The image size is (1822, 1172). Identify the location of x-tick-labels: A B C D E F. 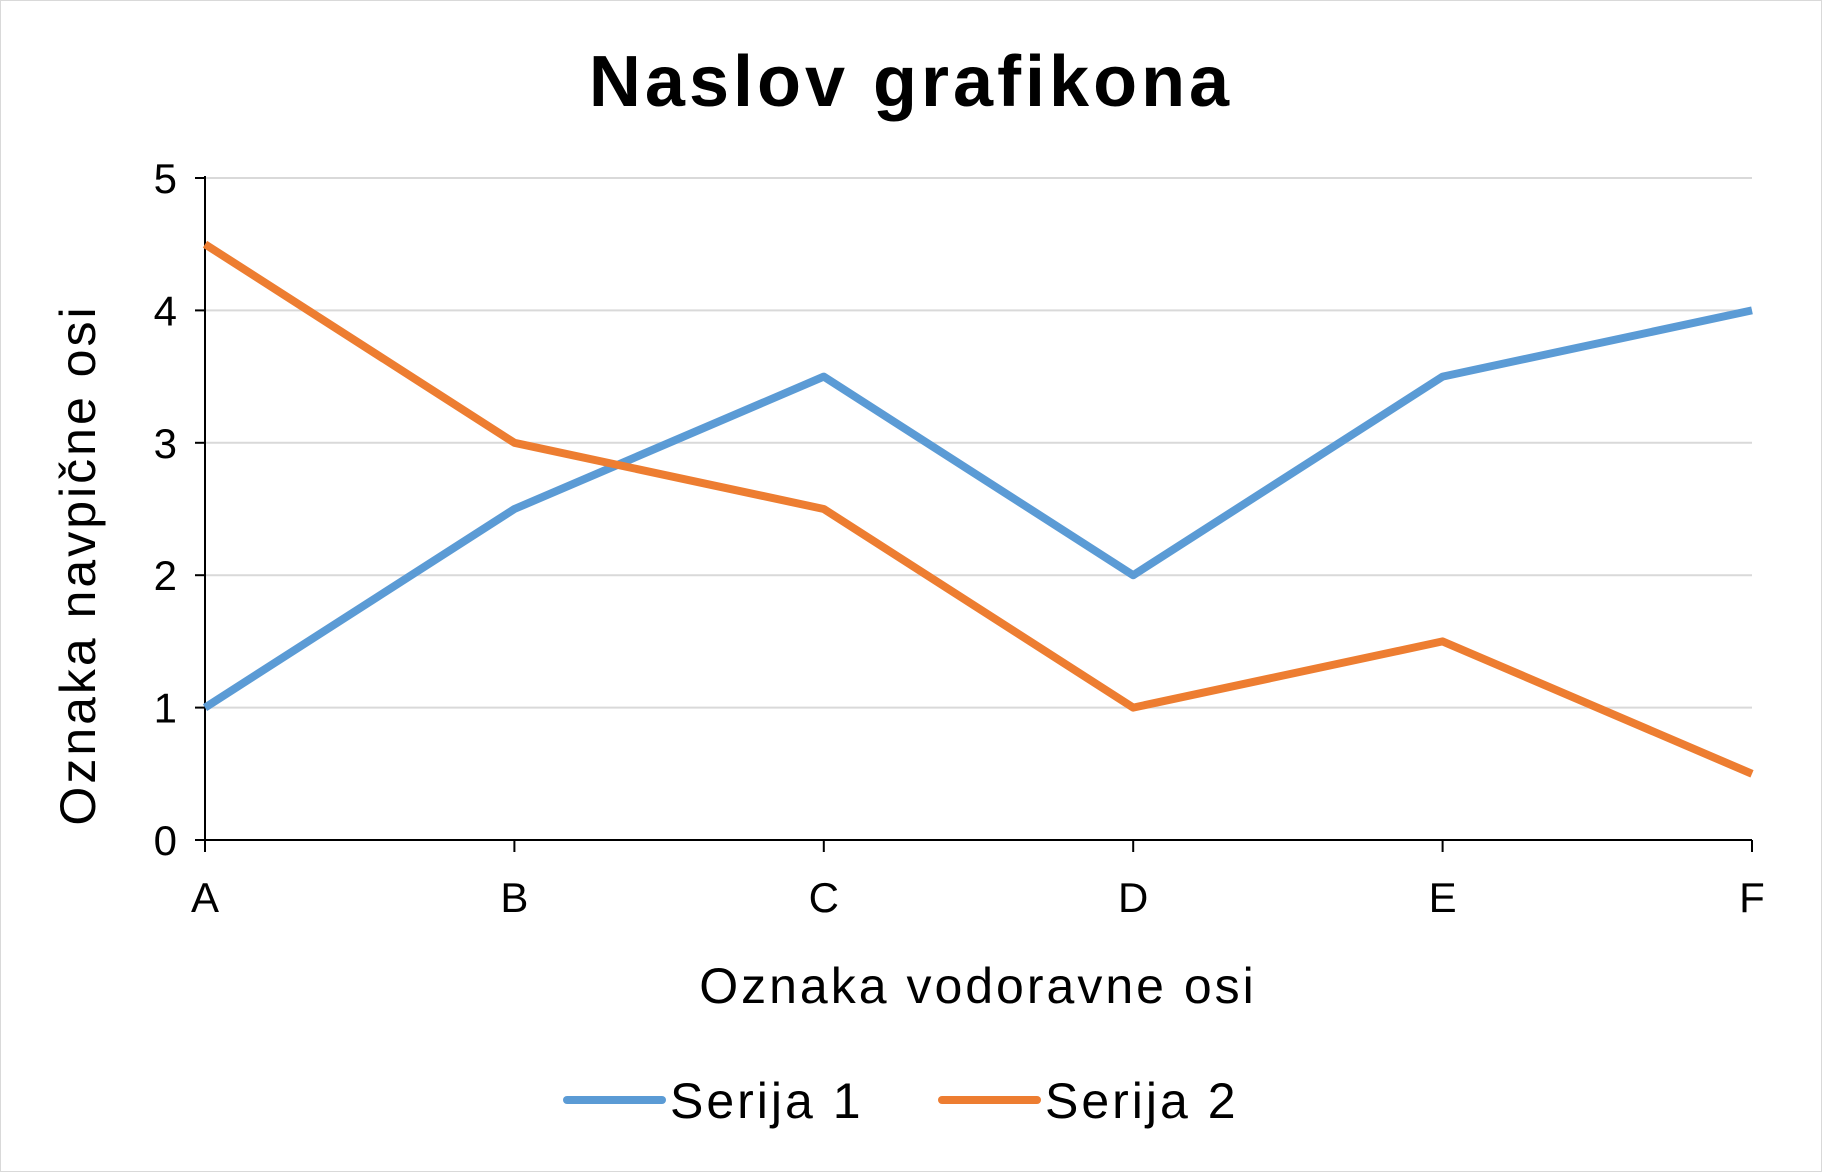
(978, 897).